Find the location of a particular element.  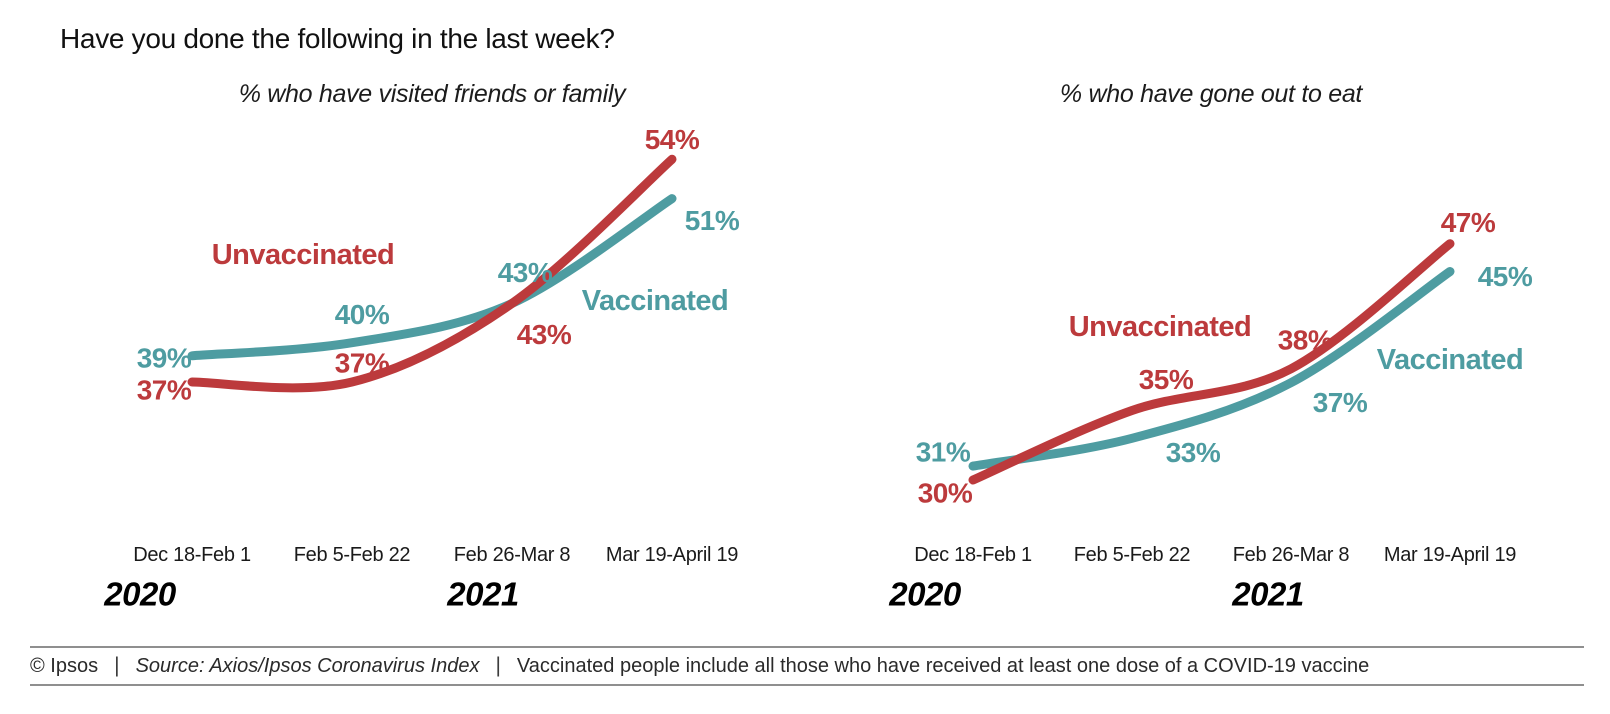

footer-copyright: © Ipsos is located at coordinates (64, 665).